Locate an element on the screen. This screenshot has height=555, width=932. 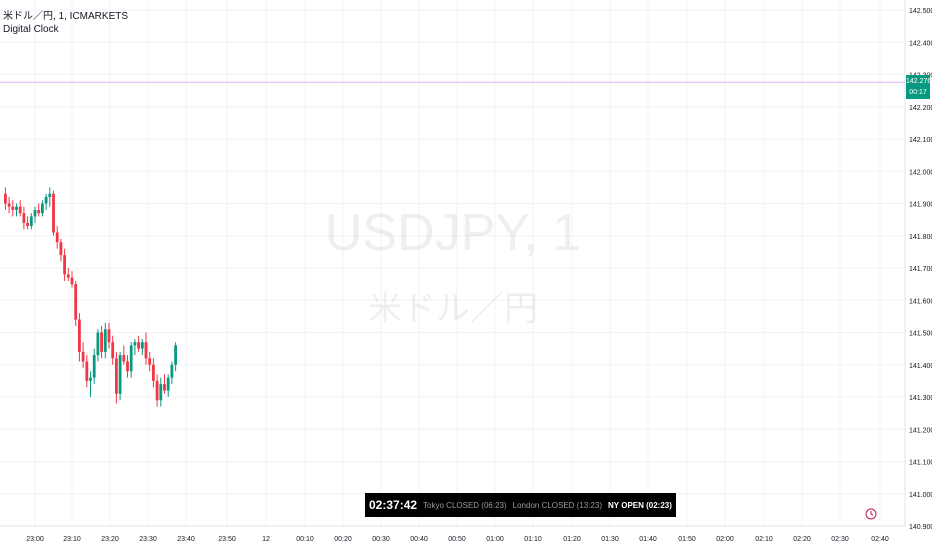
indicator-title: Digital Clock is located at coordinates (31, 29).